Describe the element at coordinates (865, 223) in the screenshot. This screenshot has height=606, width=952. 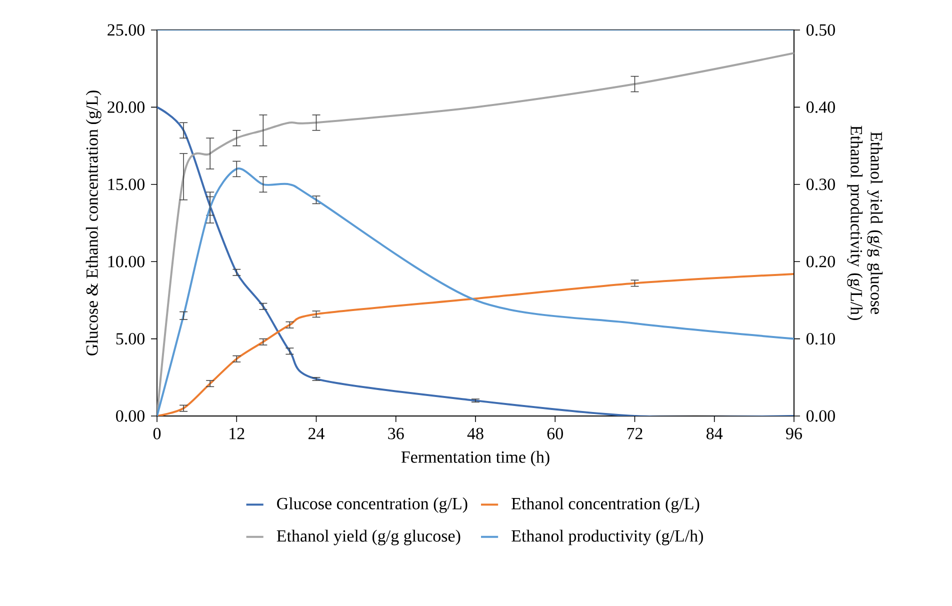
I see `y2-axis-title: Ethanol yield (g/g glucose Ethanol productivity (g/L/h)` at that location.